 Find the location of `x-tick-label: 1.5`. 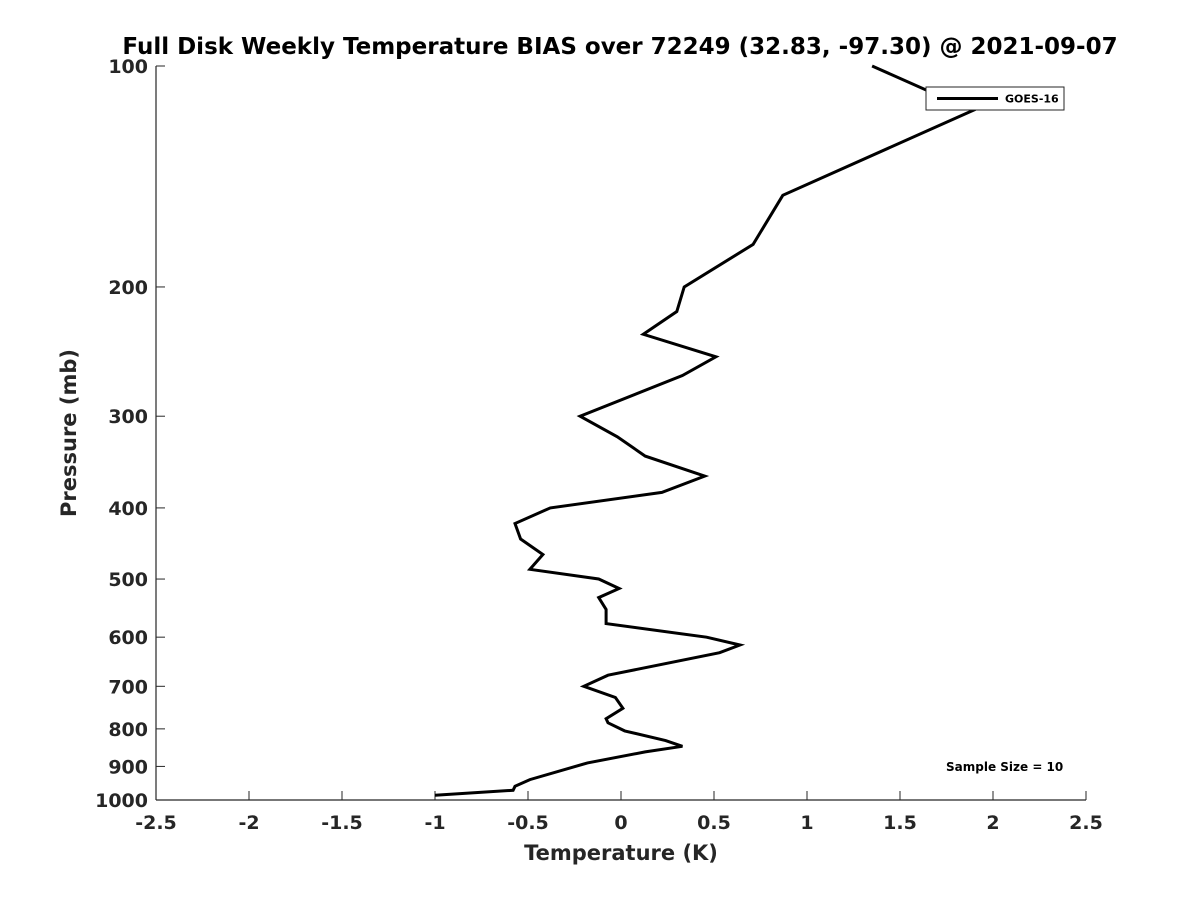

x-tick-label: 1.5 is located at coordinates (900, 823).